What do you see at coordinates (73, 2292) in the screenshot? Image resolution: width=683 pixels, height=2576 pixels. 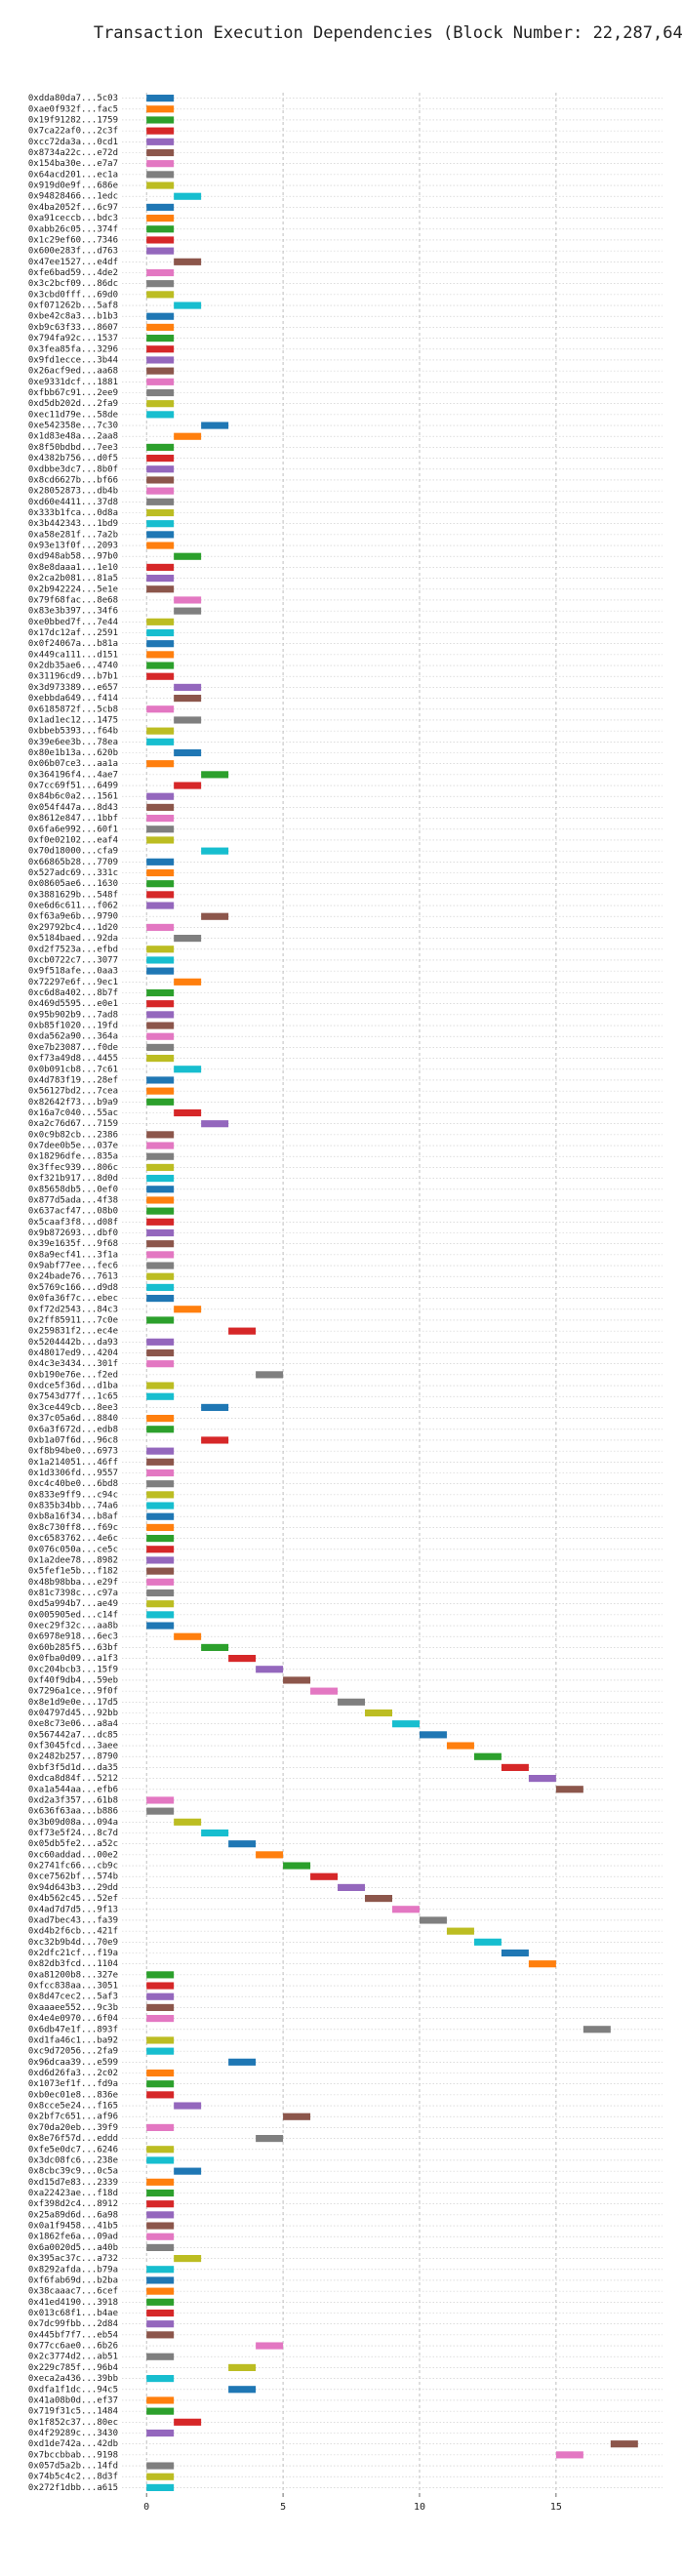 I see `y-tick-label: 0x38caaac7...6cef` at bounding box center [73, 2292].